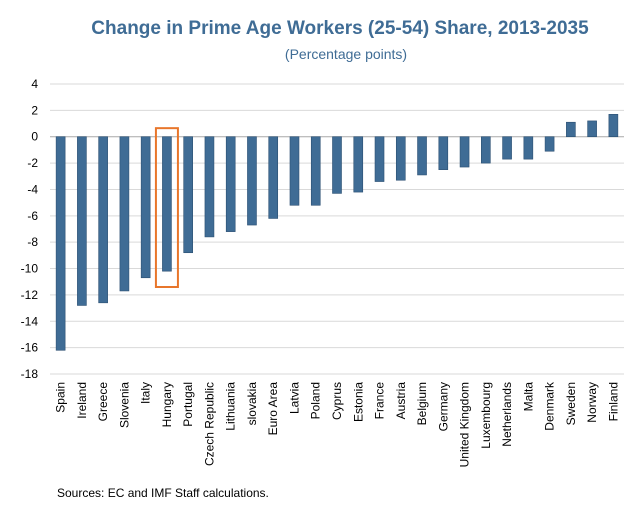 Image resolution: width=640 pixels, height=516 pixels. What do you see at coordinates (124, 214) in the screenshot?
I see `bar-slovenia` at bounding box center [124, 214].